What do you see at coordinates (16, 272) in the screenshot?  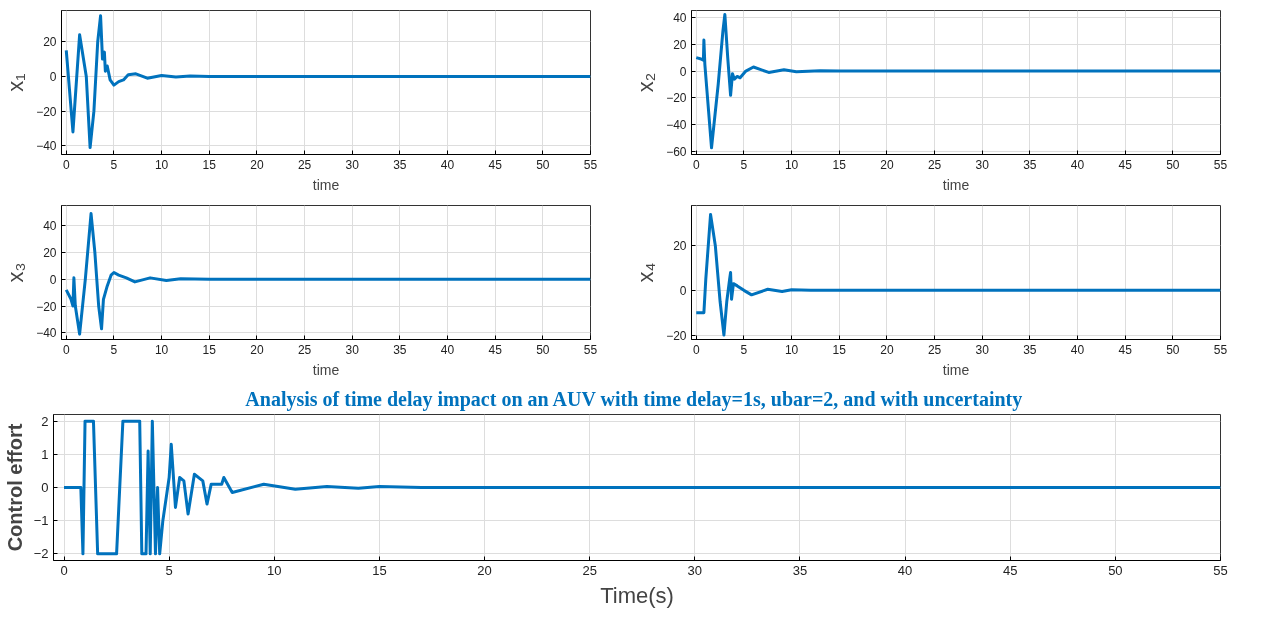 I see `y-axis-title: x₃` at bounding box center [16, 272].